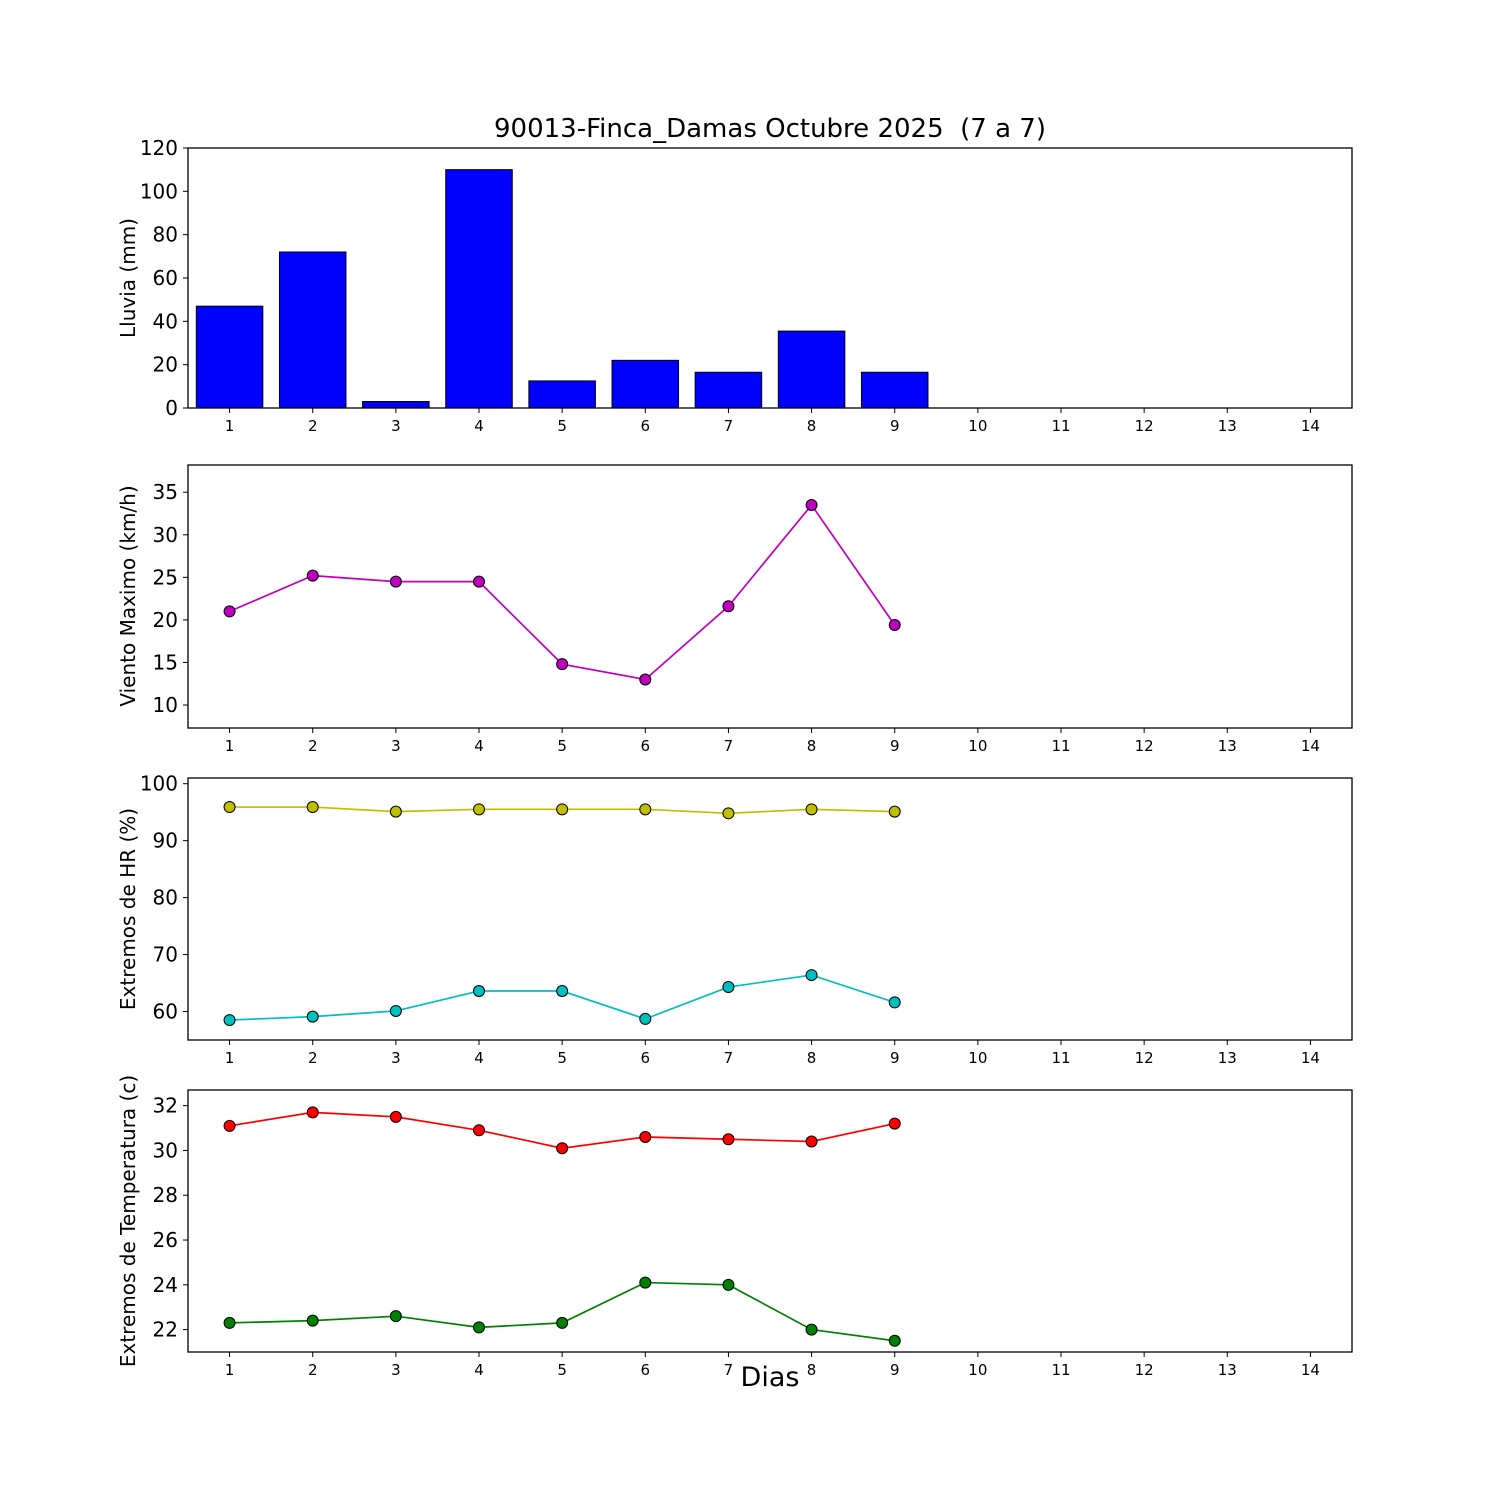  I want to click on y-tick-label: 24, so click(165, 1285).